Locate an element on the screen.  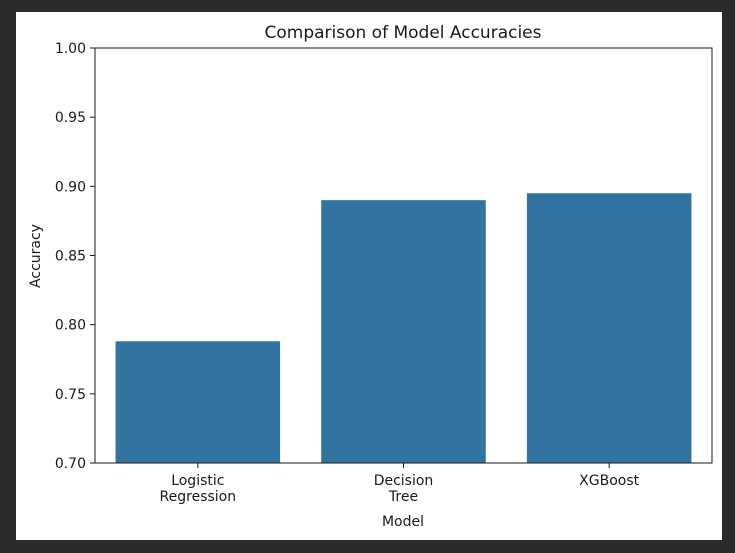
x-tick-label-line: Regression is located at coordinates (198, 497).